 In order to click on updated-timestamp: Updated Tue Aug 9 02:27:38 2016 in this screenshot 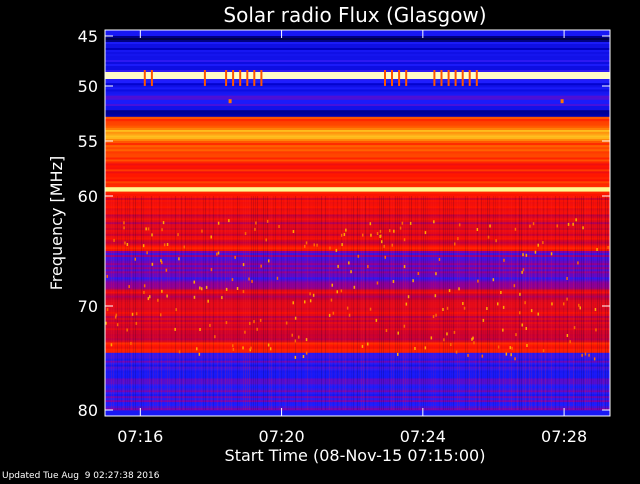, I will do `click(81, 475)`.